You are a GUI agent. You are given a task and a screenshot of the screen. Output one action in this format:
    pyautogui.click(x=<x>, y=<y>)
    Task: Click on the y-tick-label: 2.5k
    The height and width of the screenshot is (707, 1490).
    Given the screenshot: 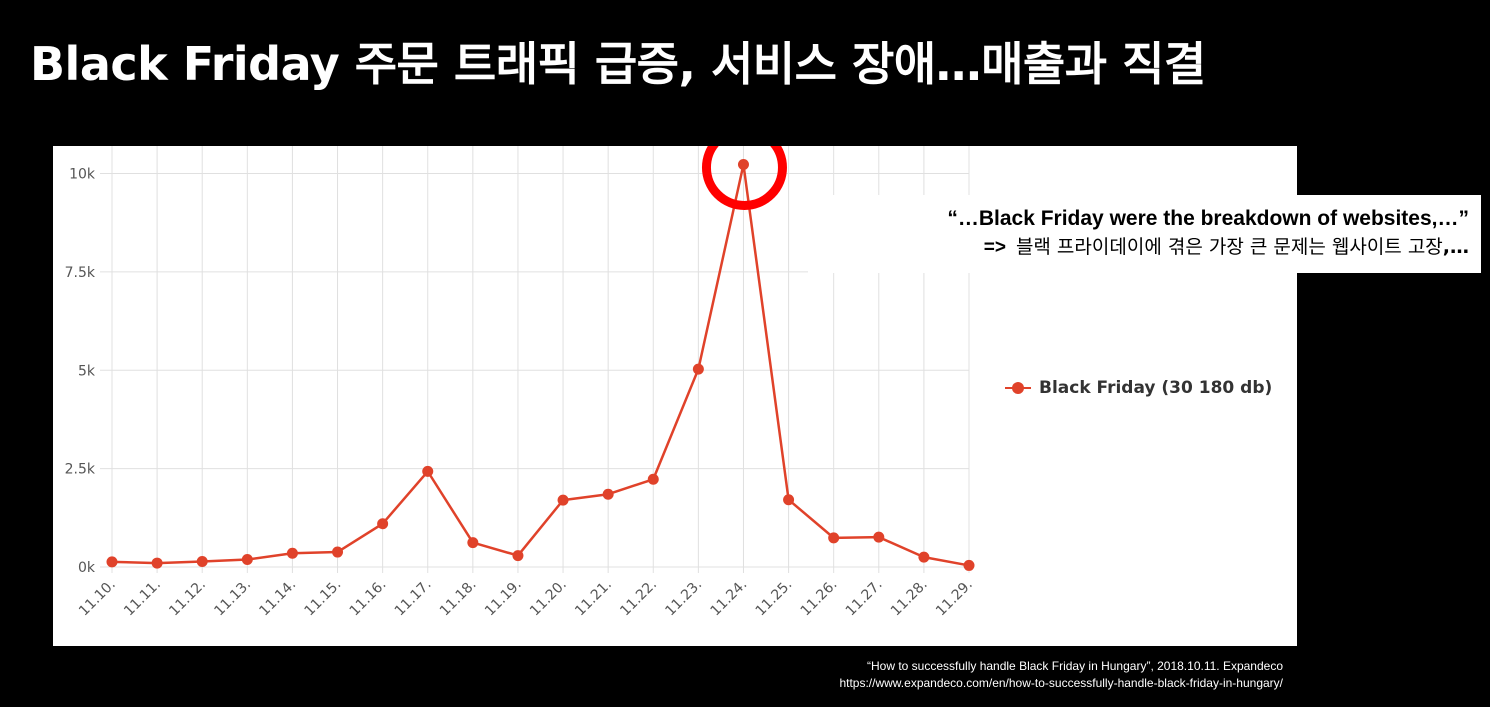 What is the action you would take?
    pyautogui.click(x=80, y=470)
    